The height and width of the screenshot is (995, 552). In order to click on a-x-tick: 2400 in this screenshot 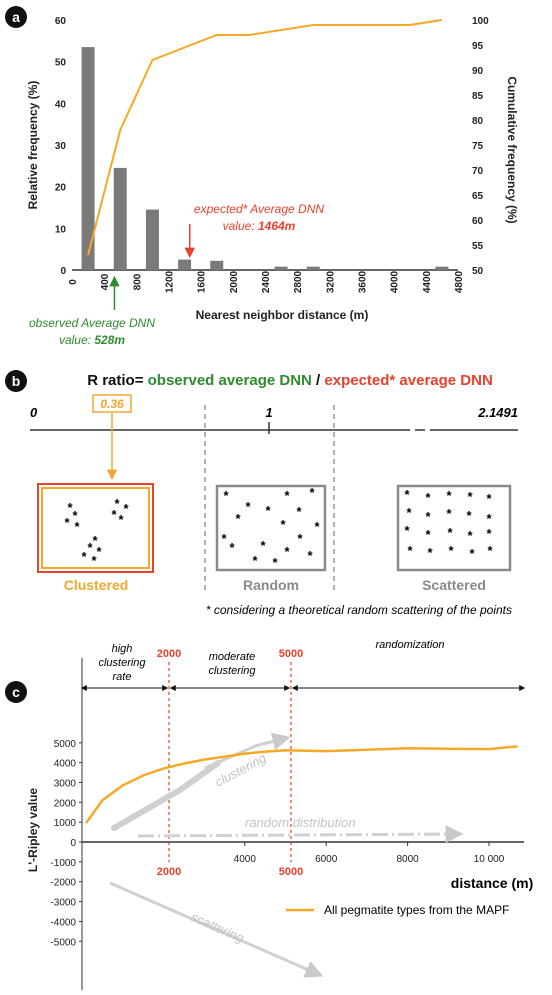, I will do `click(266, 281)`.